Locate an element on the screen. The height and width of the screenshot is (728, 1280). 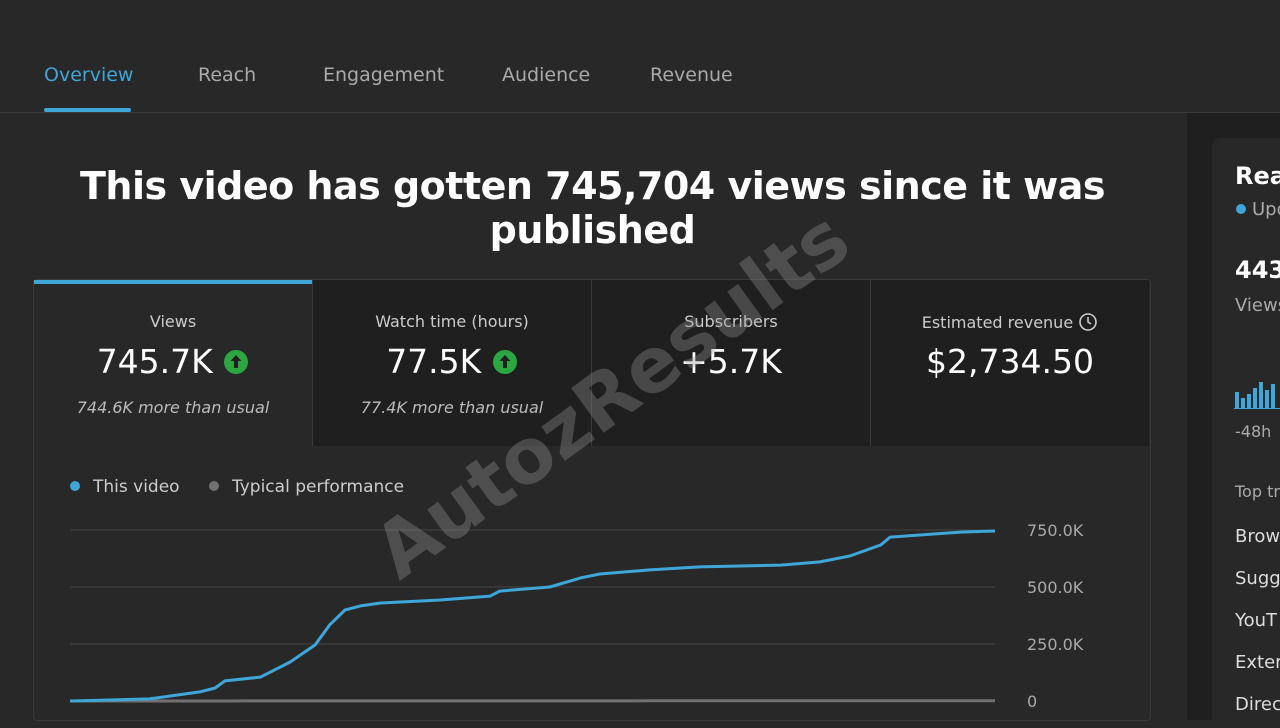
legend-label: Typical performance is located at coordinates (317, 487).